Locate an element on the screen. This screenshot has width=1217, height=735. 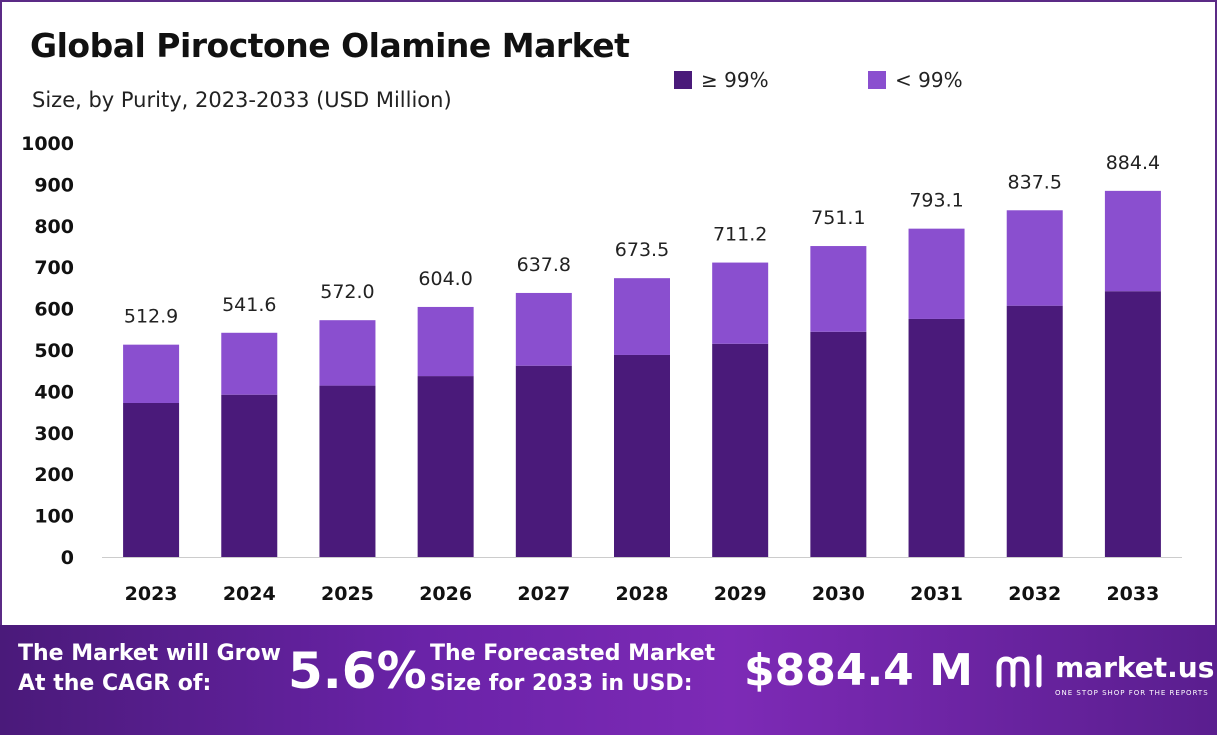
data-label-total: 604.0 is located at coordinates (445, 279).